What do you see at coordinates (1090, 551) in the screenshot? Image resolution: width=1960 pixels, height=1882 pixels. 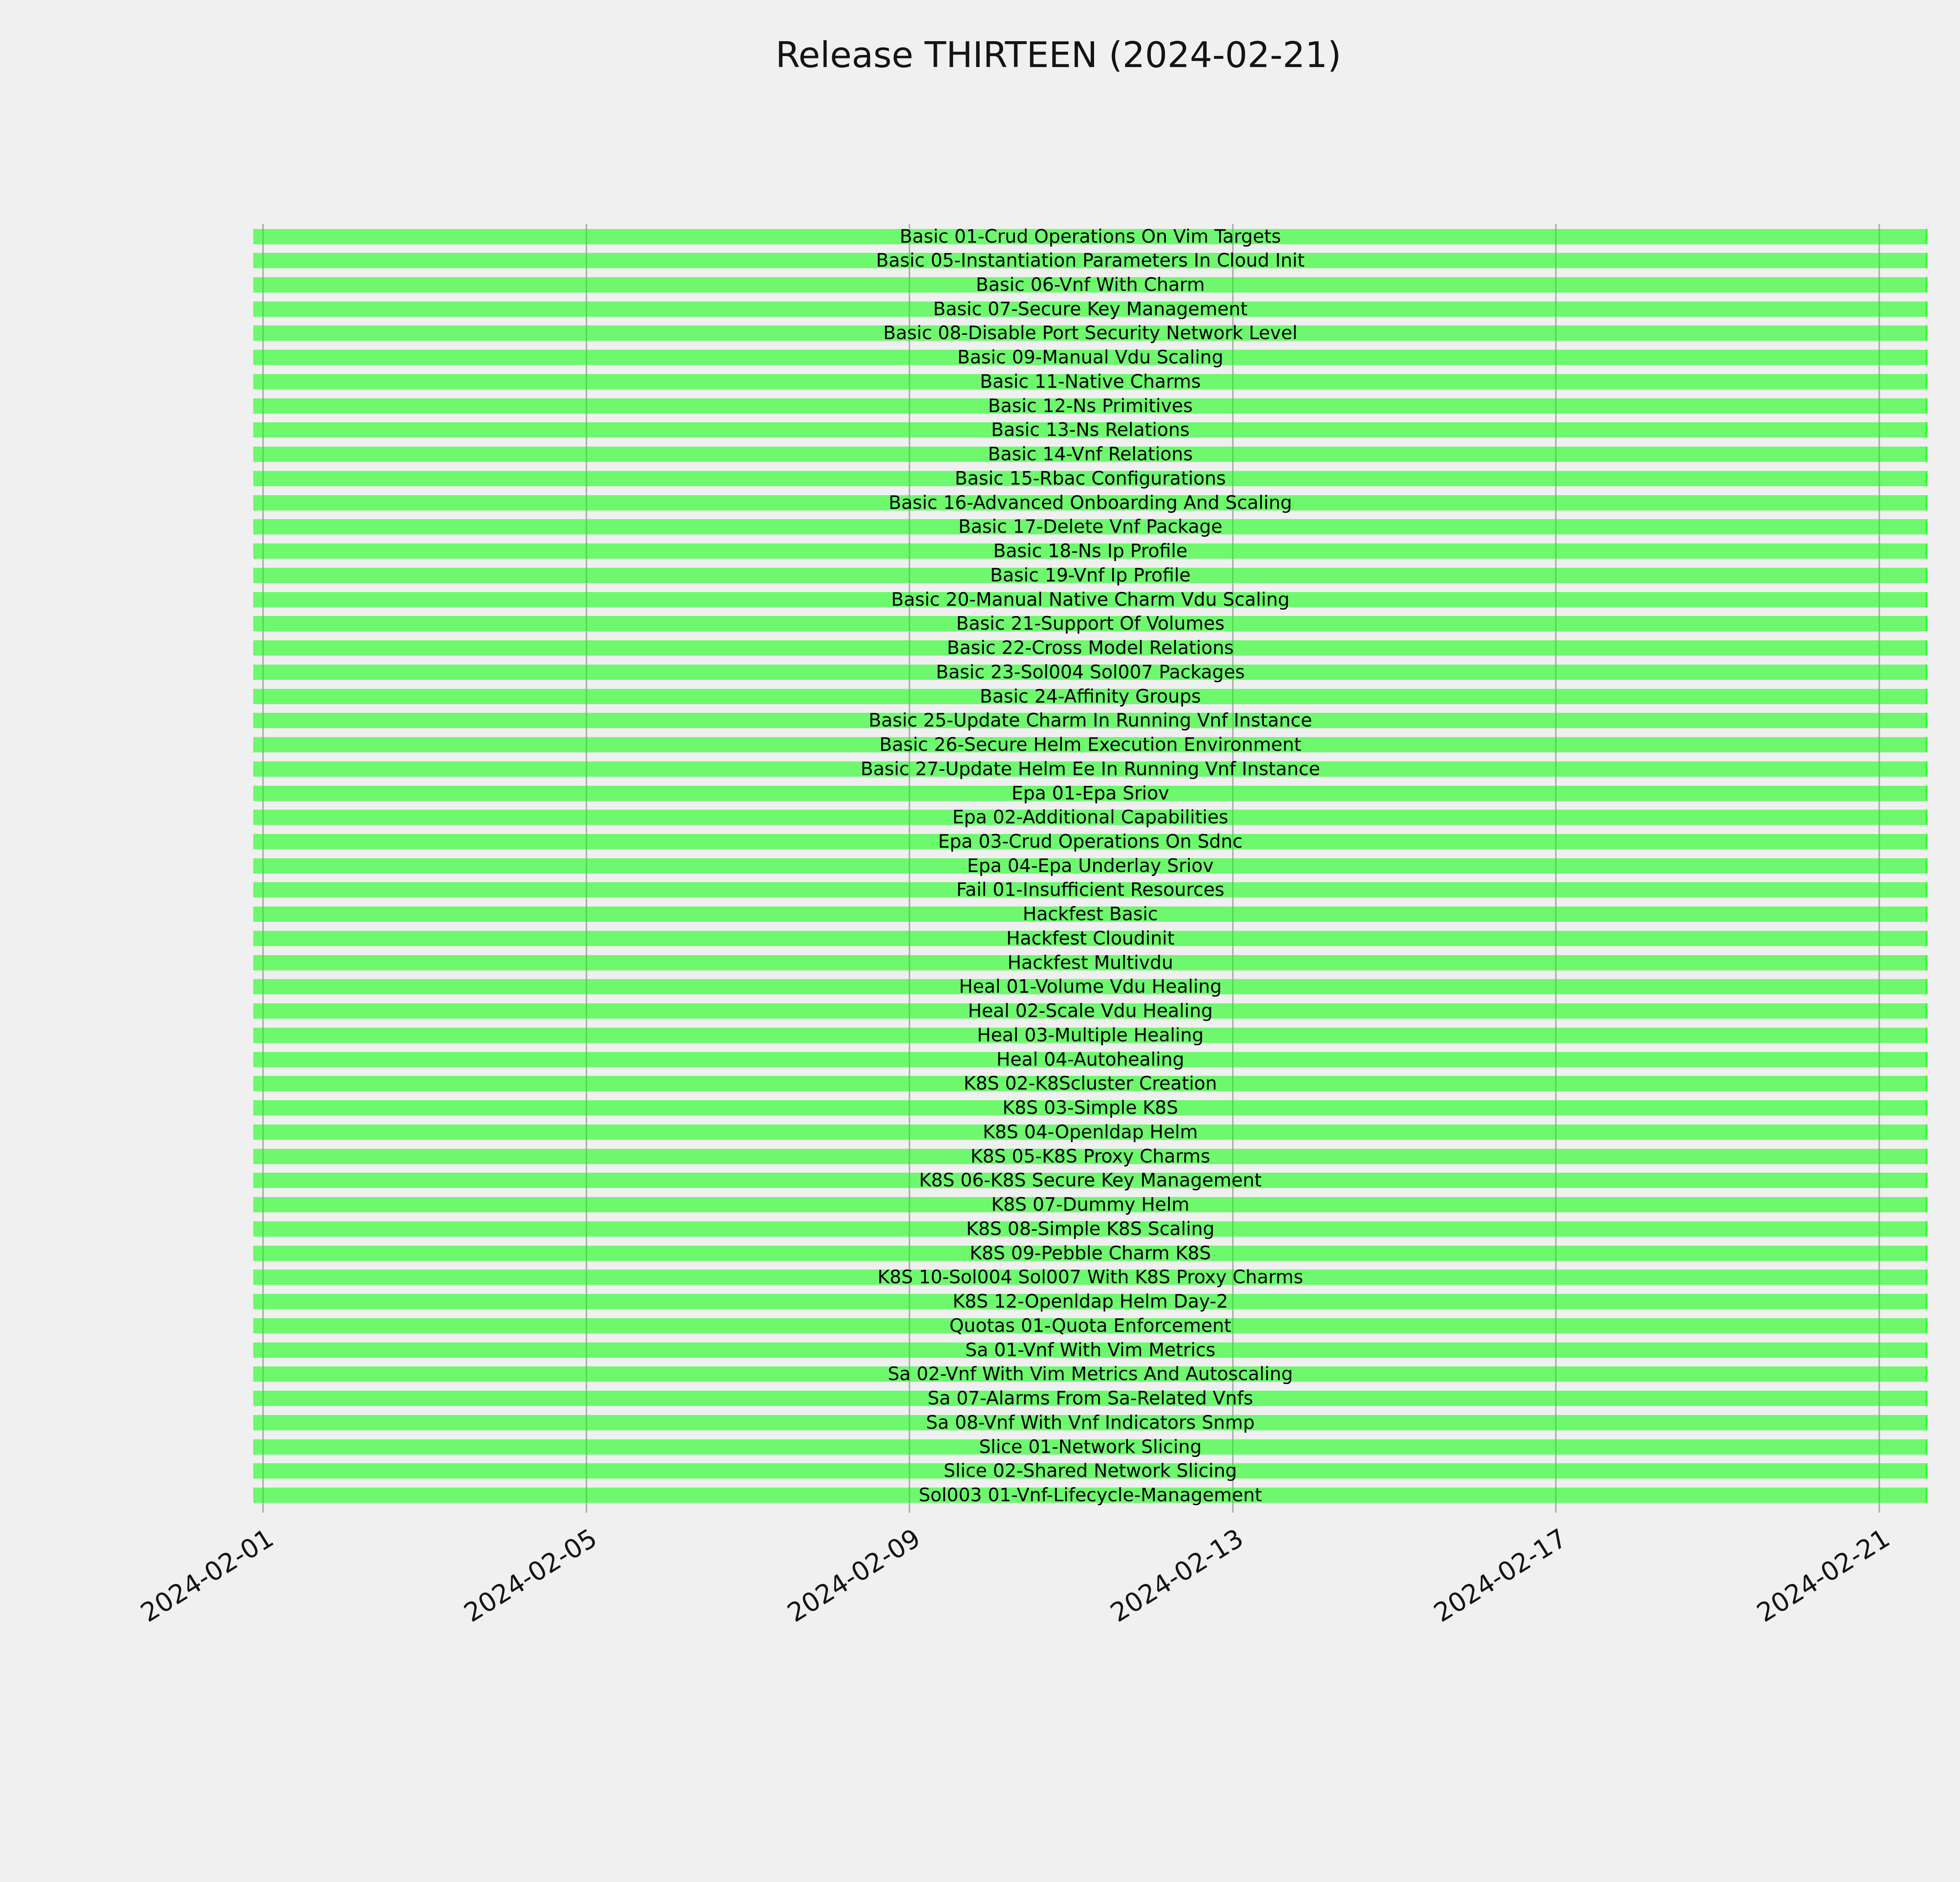 I see `task-label: Basic 18-Ns Ip Profile` at bounding box center [1090, 551].